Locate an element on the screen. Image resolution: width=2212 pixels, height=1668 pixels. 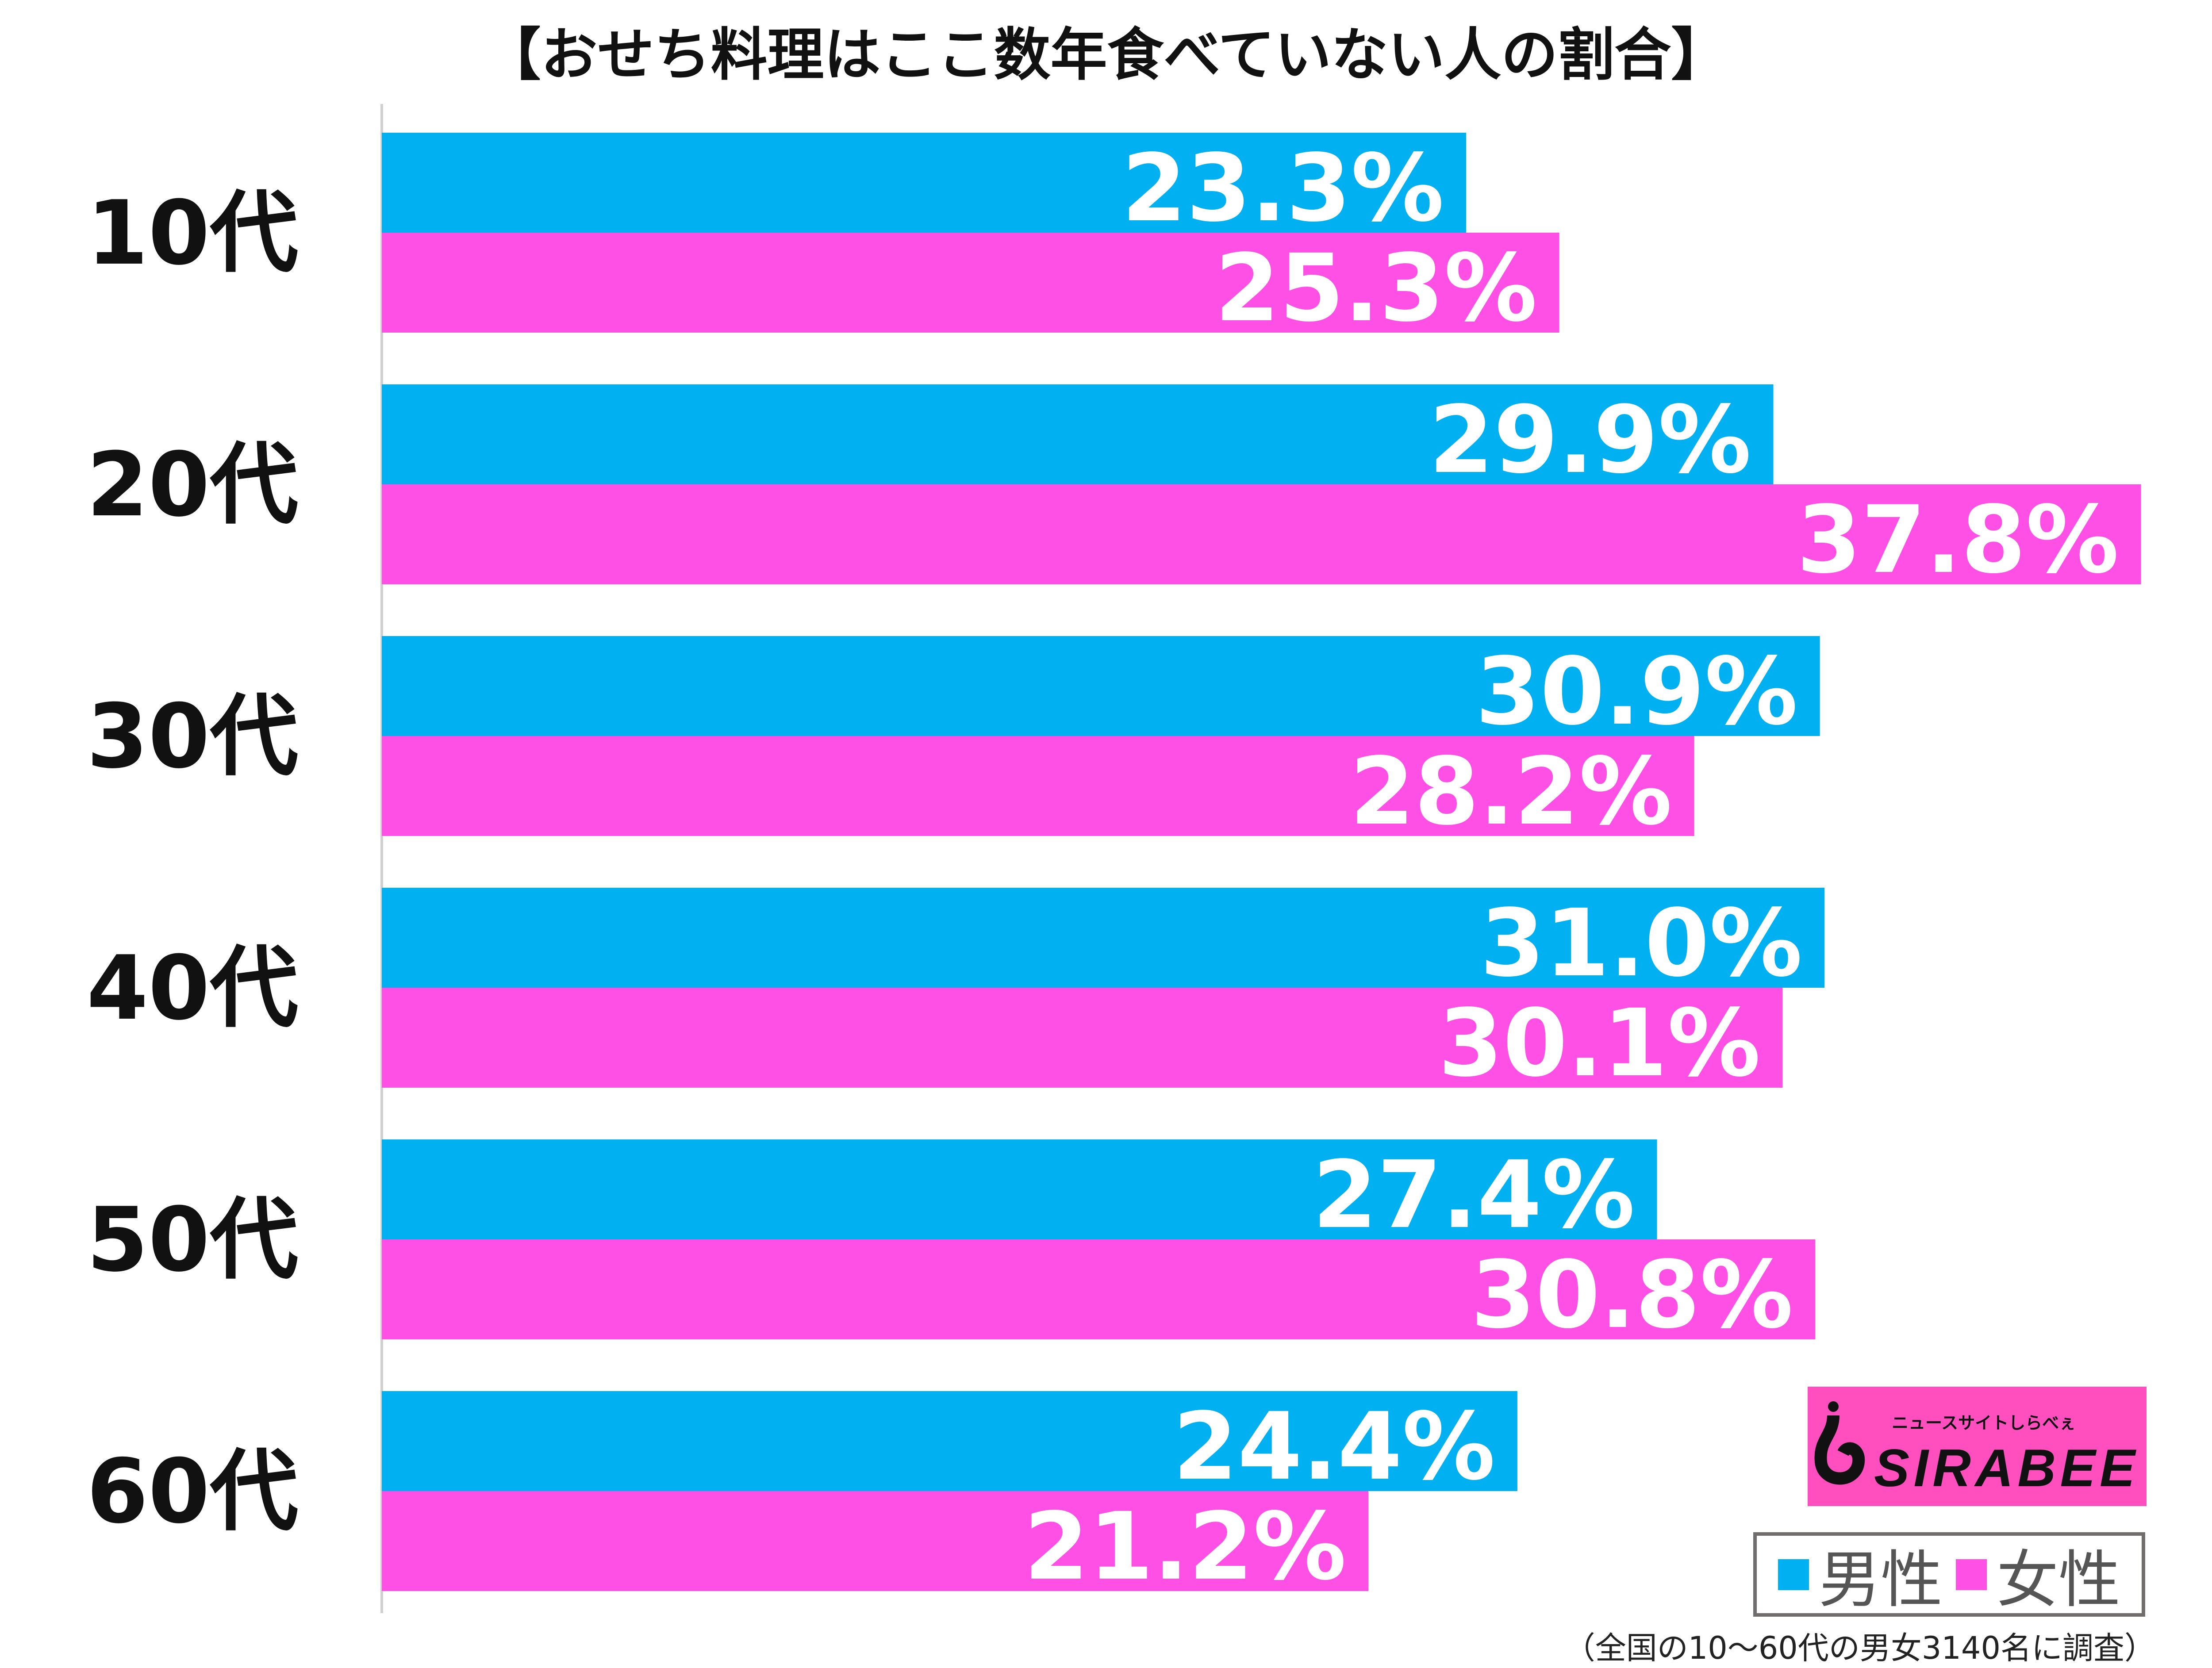
data-label: 23.3% is located at coordinates (1283, 188).